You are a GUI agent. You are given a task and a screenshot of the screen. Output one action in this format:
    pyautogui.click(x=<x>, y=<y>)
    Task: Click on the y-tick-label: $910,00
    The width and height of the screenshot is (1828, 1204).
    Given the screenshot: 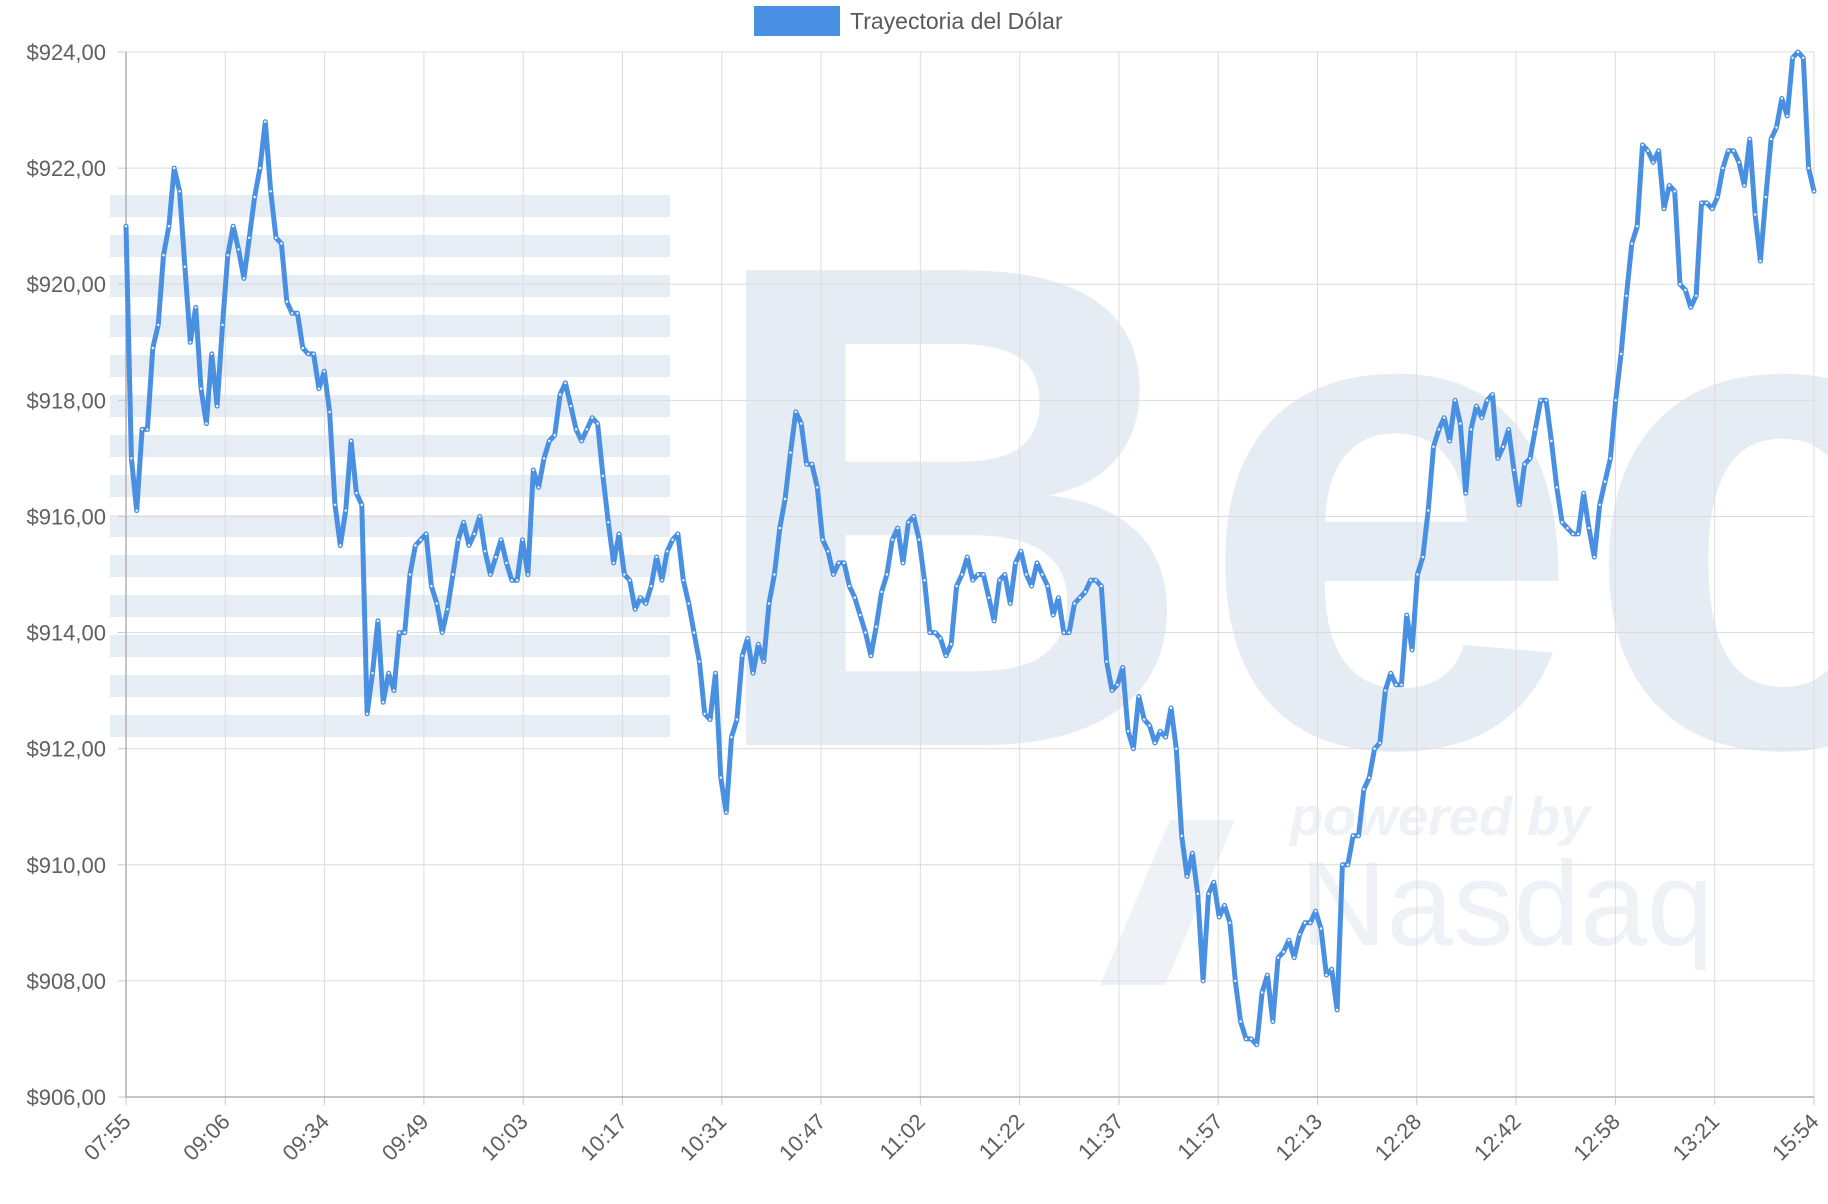 What is the action you would take?
    pyautogui.click(x=66, y=865)
    